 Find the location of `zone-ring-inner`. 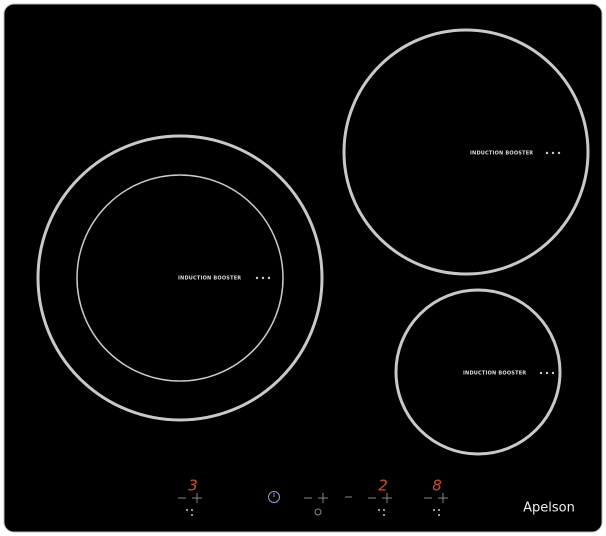

zone-ring-inner is located at coordinates (180, 278).